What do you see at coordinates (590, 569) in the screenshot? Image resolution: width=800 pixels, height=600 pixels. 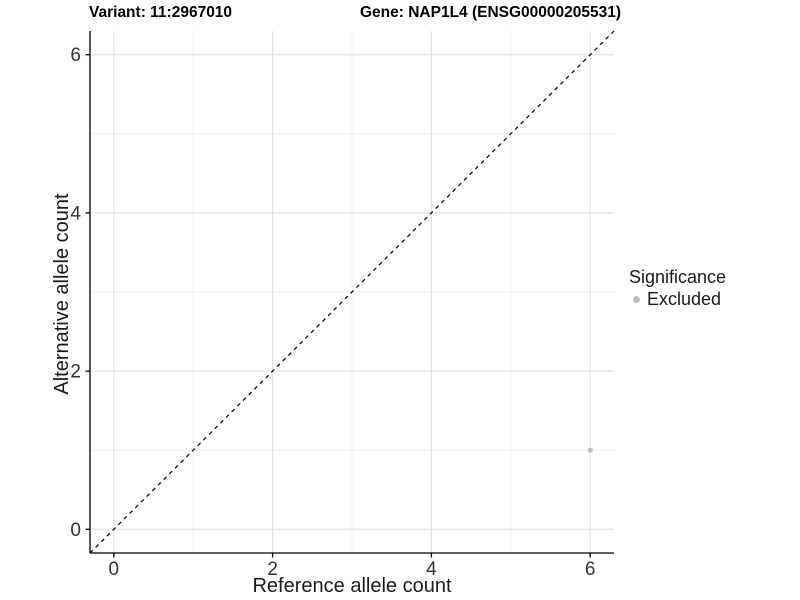 I see `x-tick-label: 6` at bounding box center [590, 569].